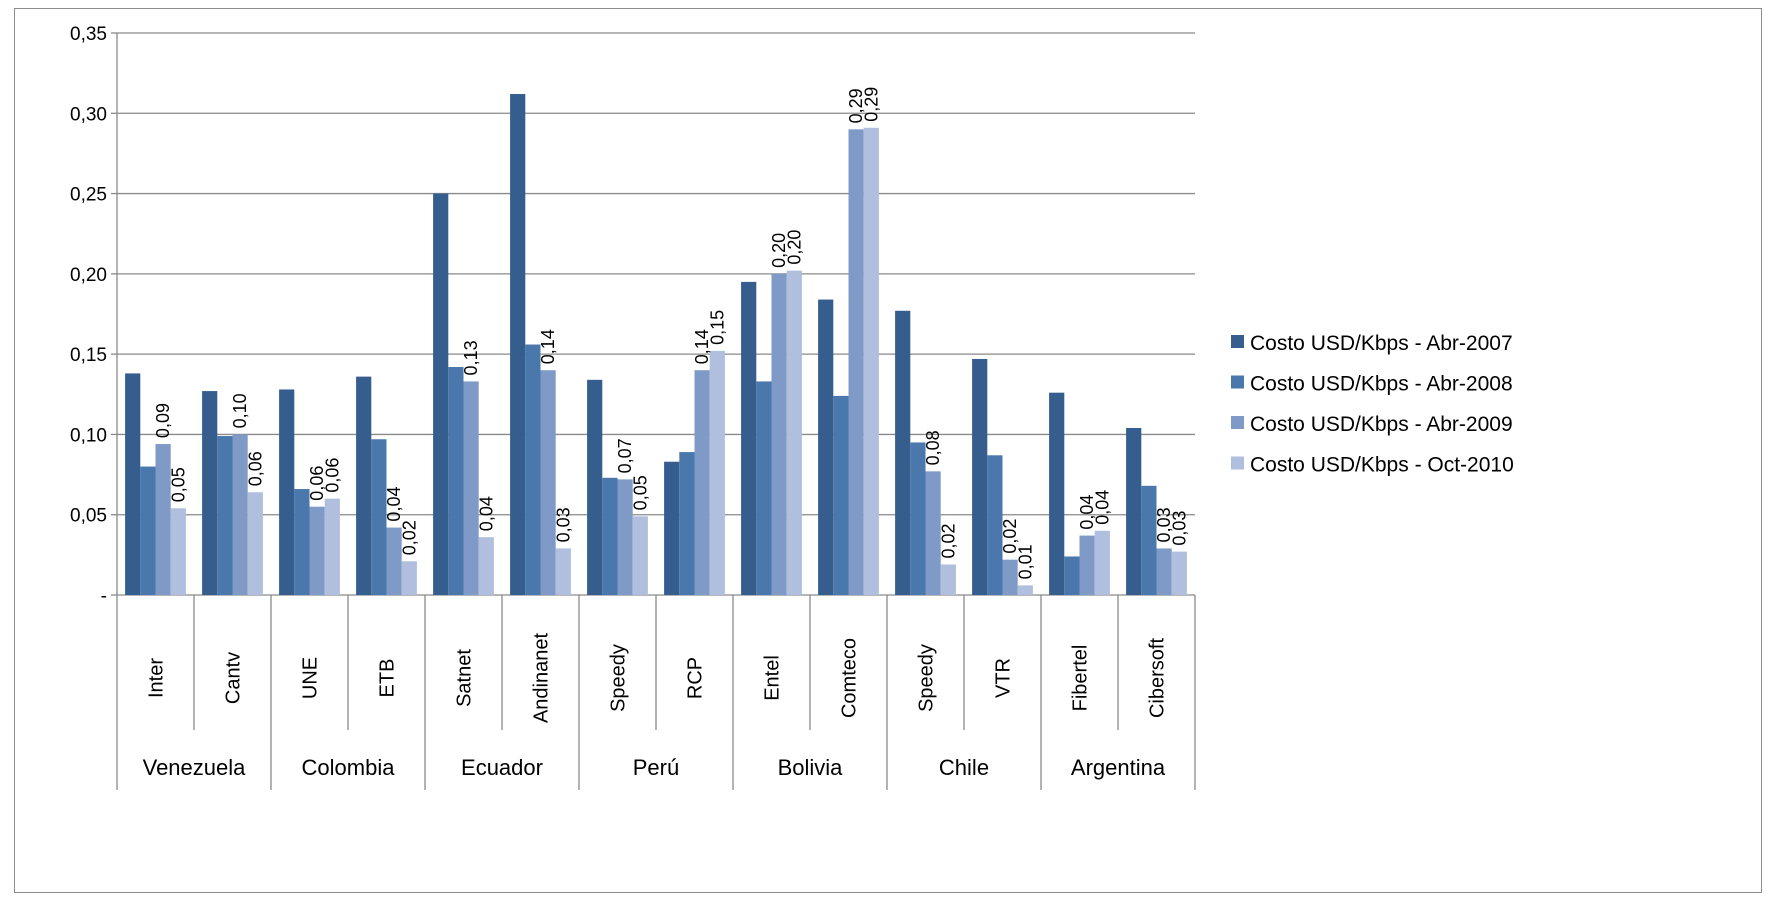  I want to click on category-label: Inter, so click(157, 678).